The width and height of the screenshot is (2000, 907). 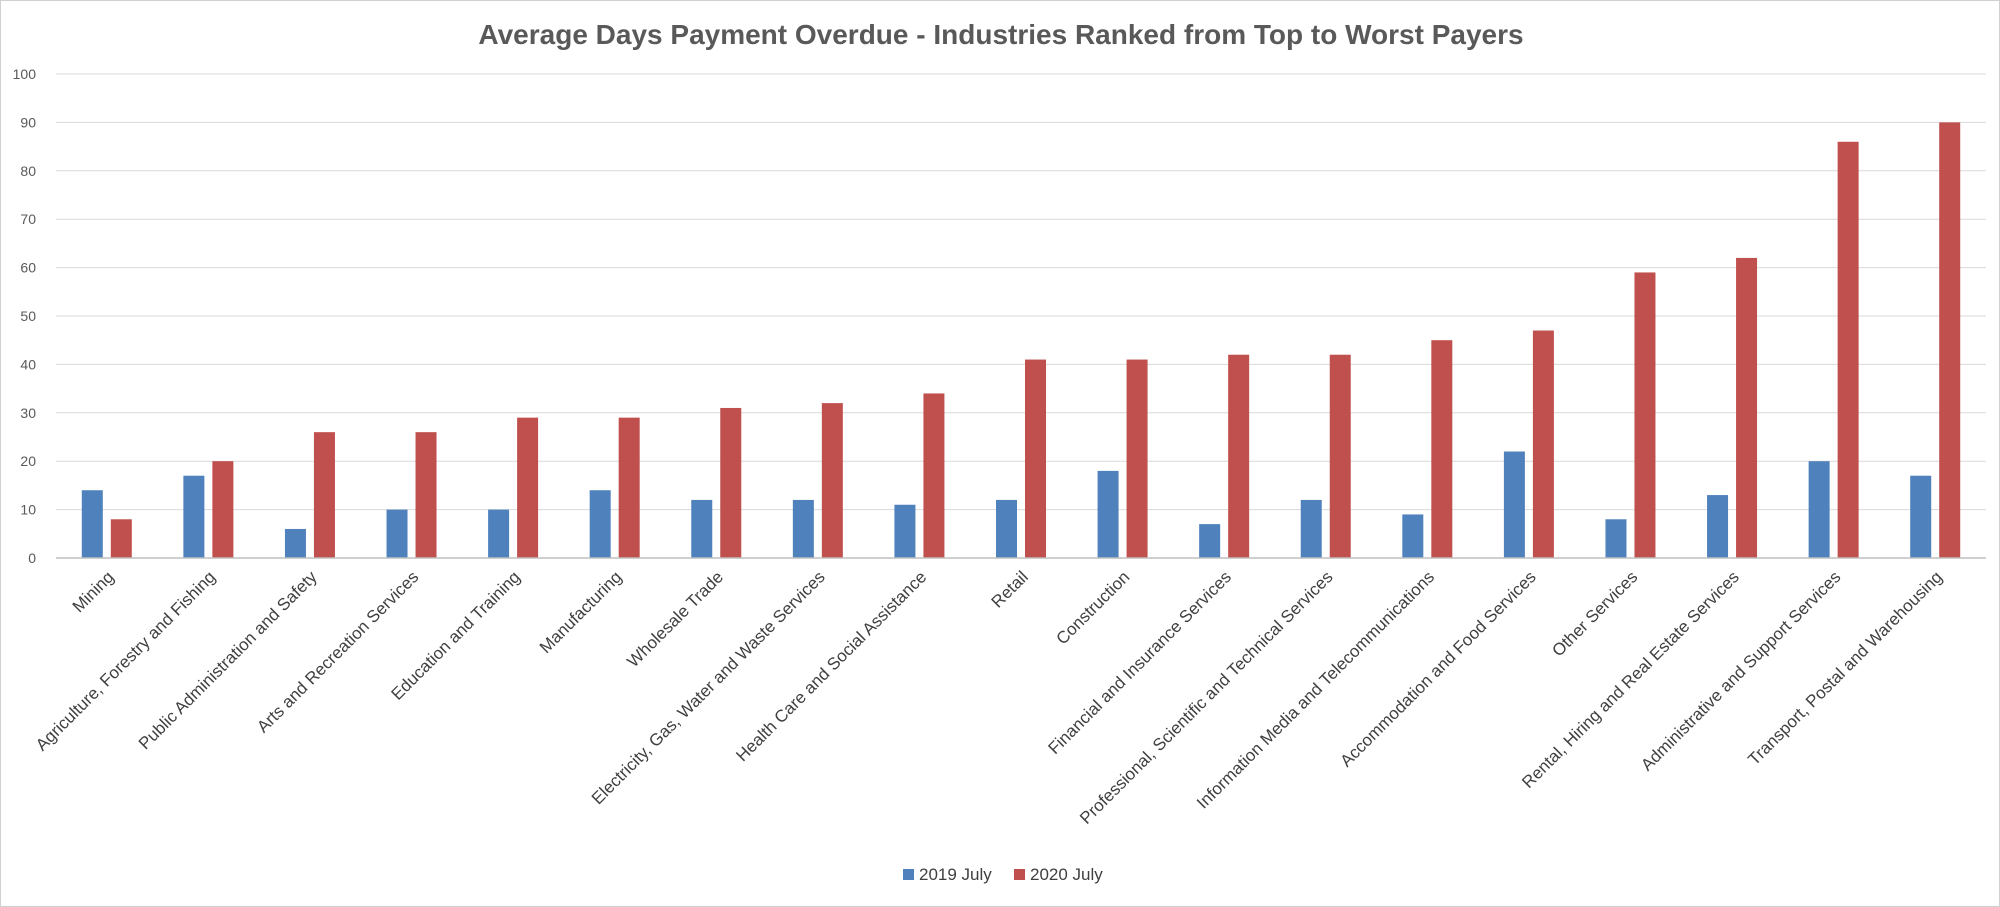 I want to click on legend-label: 2020 July, so click(x=1066, y=874).